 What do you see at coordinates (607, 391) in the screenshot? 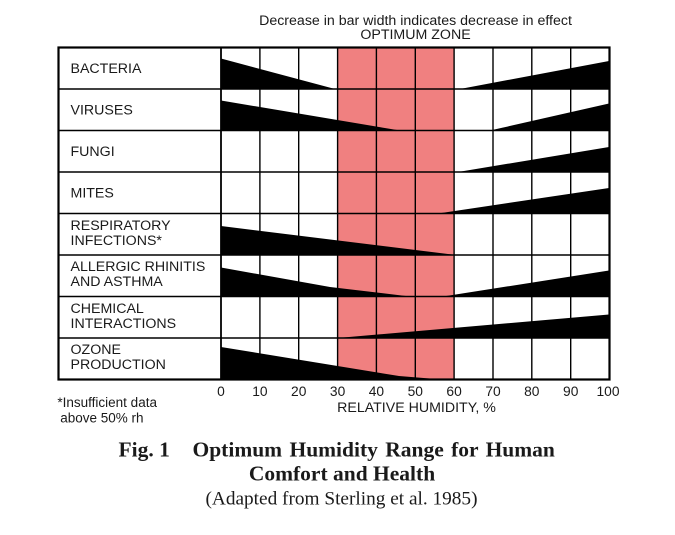
I see `svg-text: 100` at bounding box center [607, 391].